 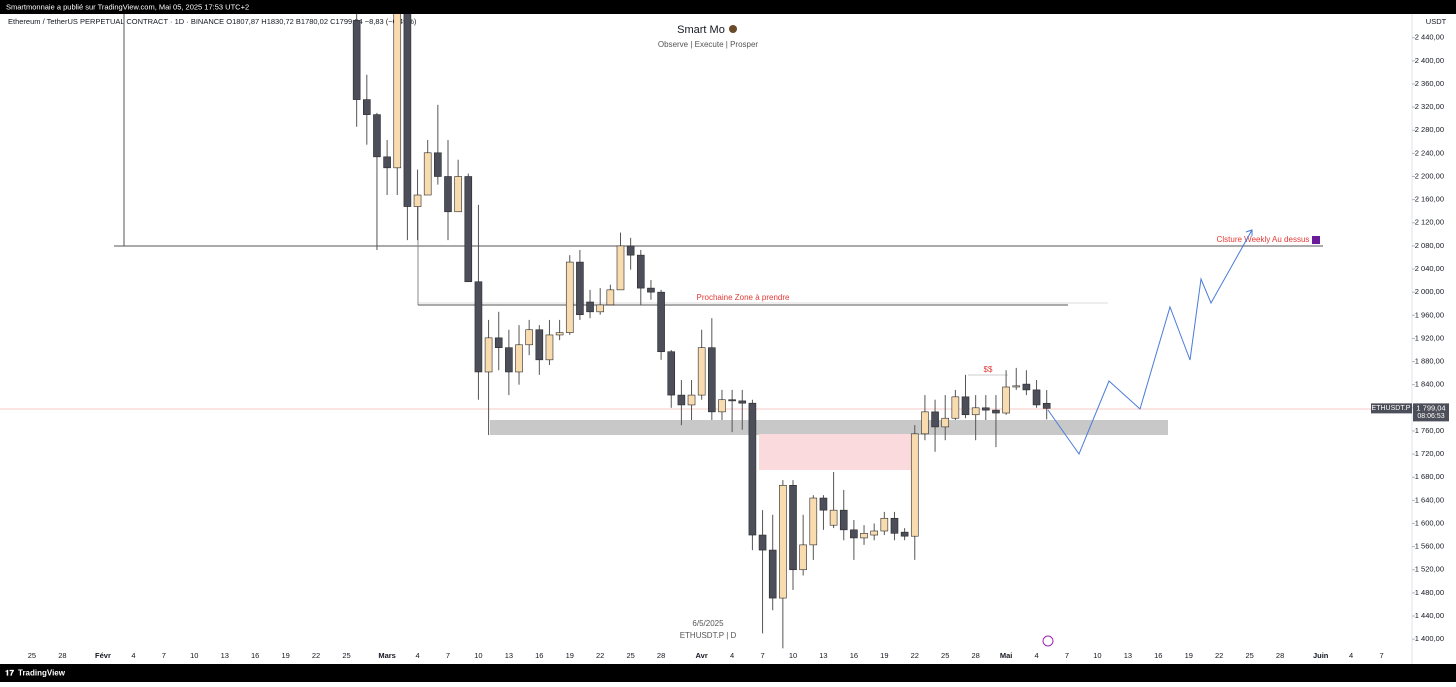 What do you see at coordinates (1249, 232) in the screenshot?
I see `projection-arrow` at bounding box center [1249, 232].